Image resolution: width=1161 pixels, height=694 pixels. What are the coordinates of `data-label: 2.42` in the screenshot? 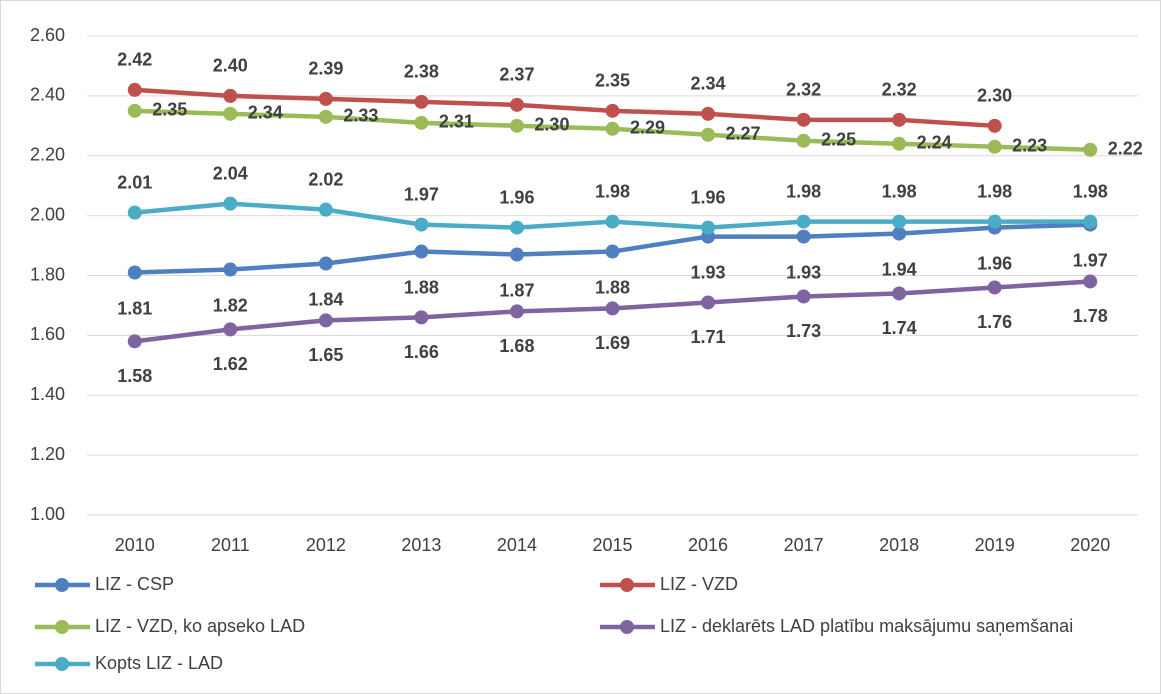 It's located at (134, 60).